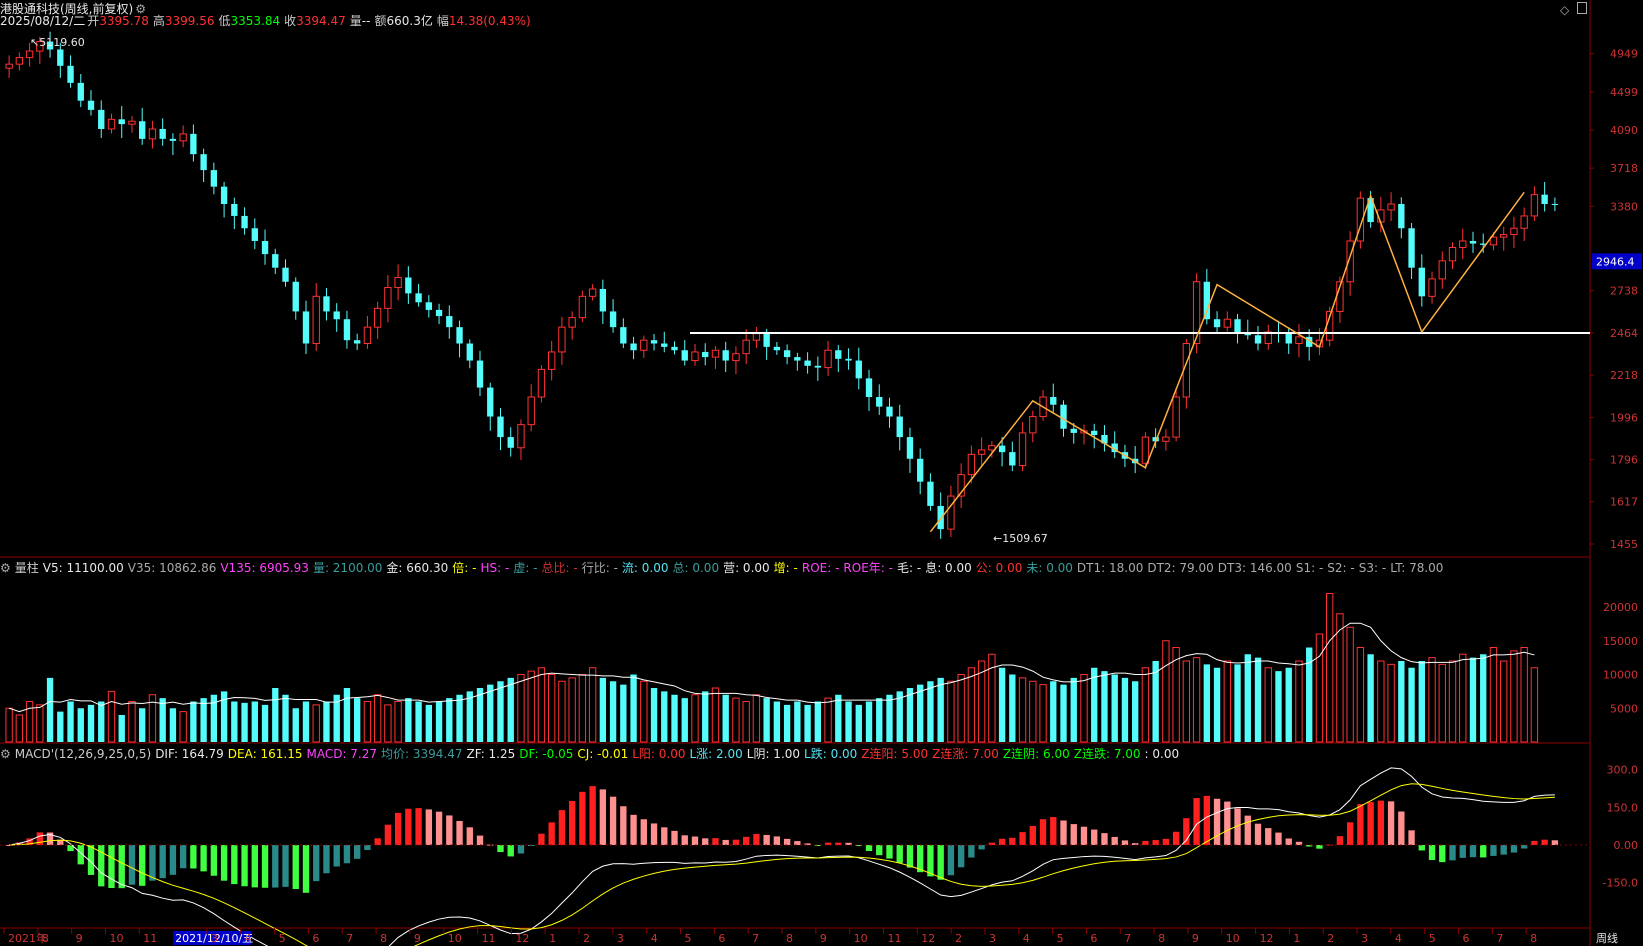 The height and width of the screenshot is (946, 1643). I want to click on volume-axis-label: 5000, so click(1624, 708).